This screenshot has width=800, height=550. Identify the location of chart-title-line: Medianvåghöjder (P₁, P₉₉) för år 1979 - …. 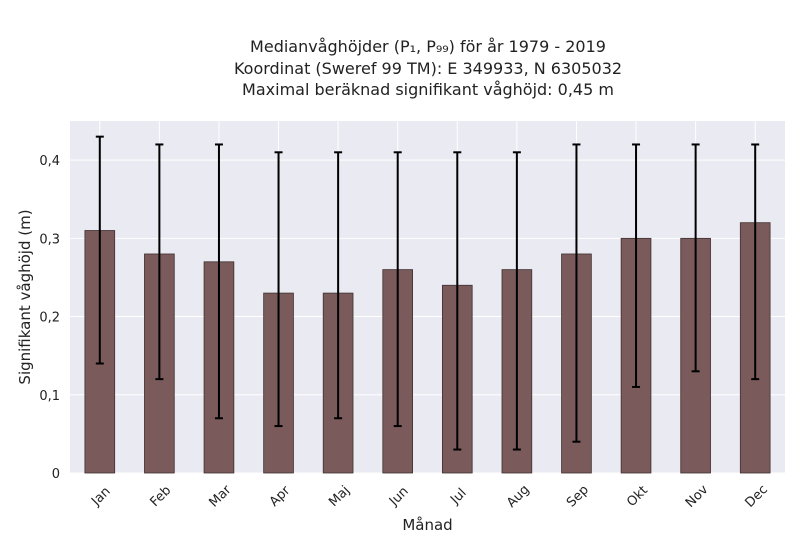
(428, 46).